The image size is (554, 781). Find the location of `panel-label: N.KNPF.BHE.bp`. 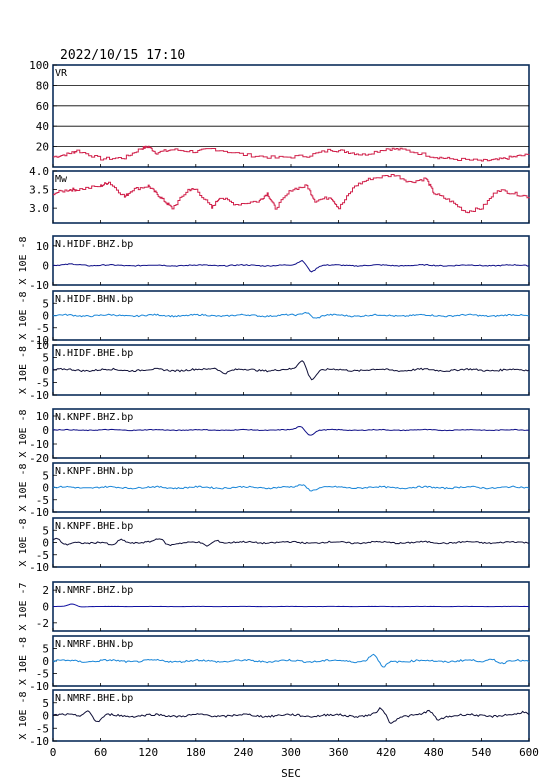

panel-label: N.KNPF.BHE.bp is located at coordinates (94, 526).